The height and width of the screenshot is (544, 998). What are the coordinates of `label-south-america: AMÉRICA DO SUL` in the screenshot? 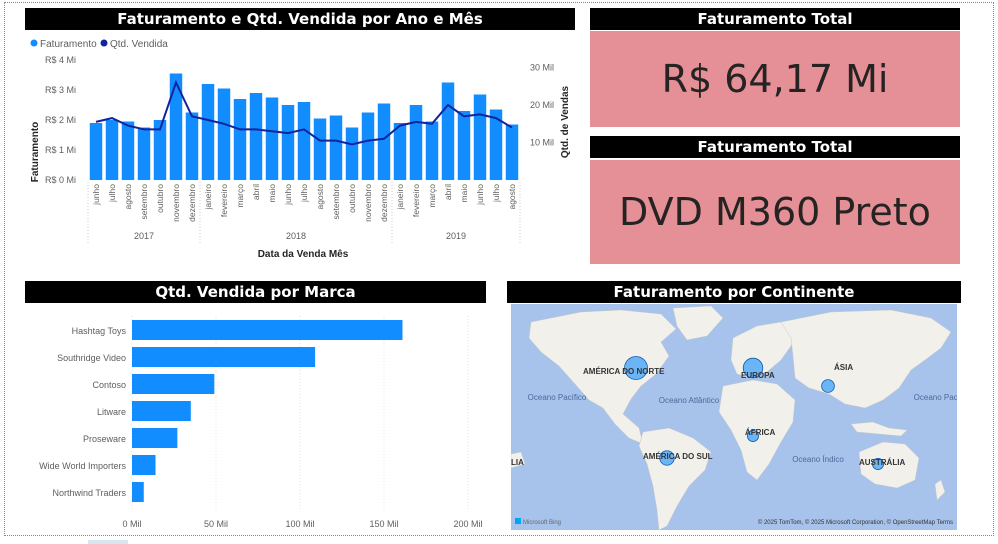 It's located at (678, 456).